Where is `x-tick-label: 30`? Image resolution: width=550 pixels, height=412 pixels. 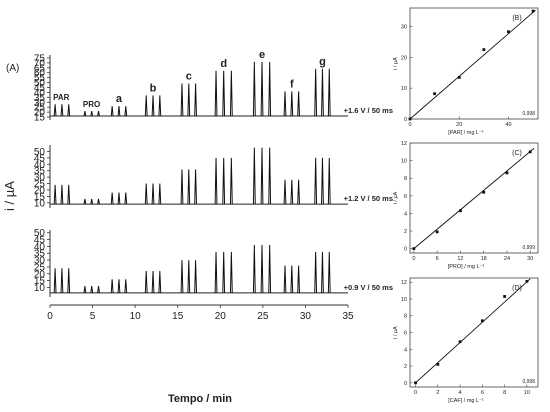
x-tick-label: 30 is located at coordinates (306, 316).